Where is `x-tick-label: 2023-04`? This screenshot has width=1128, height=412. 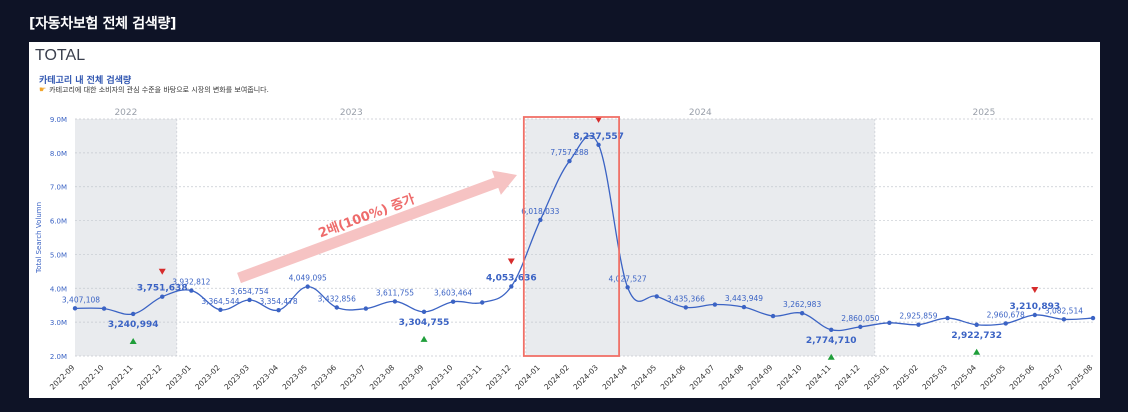
x-tick-label: 2023-04 is located at coordinates (265, 377).